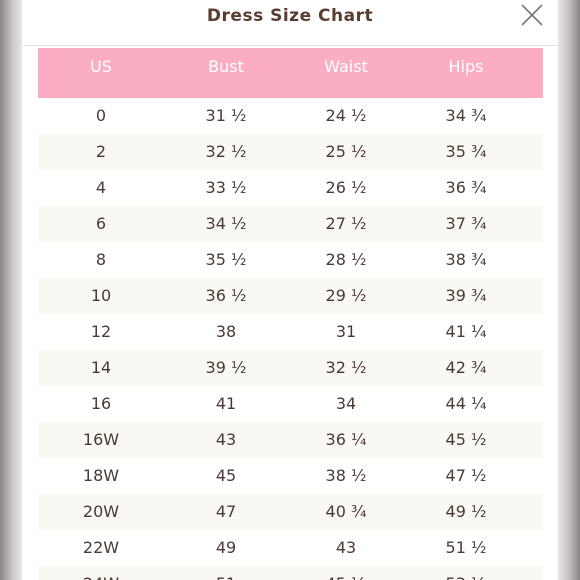  Describe the element at coordinates (290, 188) in the screenshot. I see `table-row: 4 33 ½ 26 ½ 36 ¾` at that location.